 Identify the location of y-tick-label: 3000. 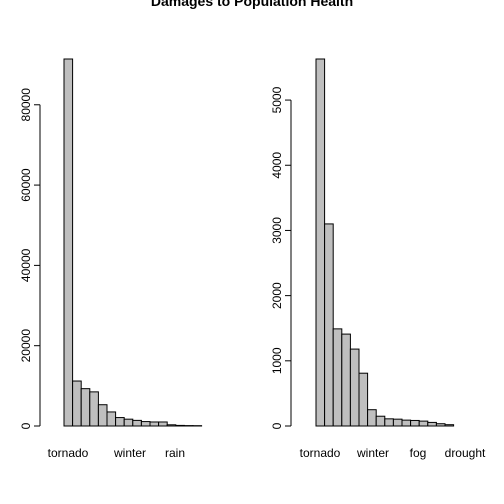
(277, 230).